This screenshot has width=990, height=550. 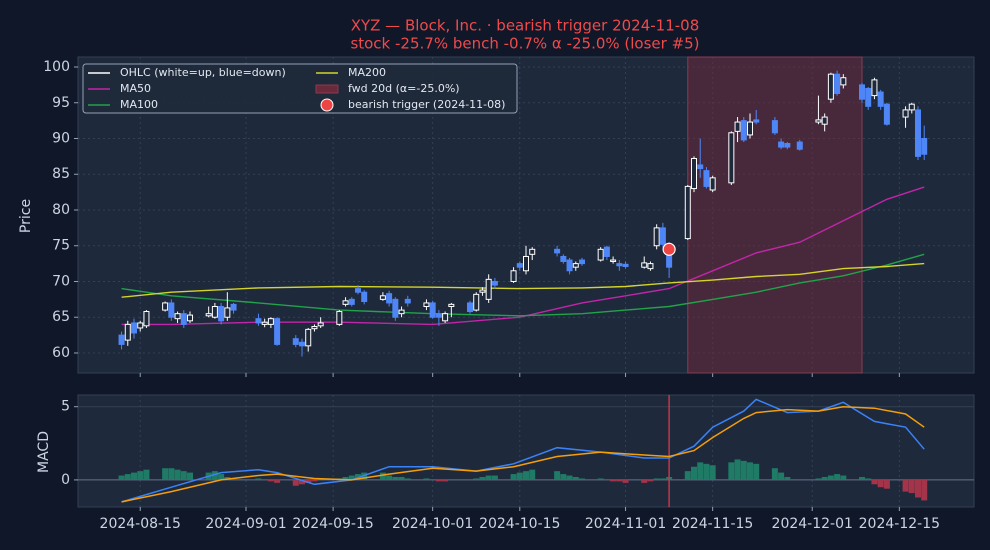 I want to click on y-tick-label: 80, so click(x=61, y=210).